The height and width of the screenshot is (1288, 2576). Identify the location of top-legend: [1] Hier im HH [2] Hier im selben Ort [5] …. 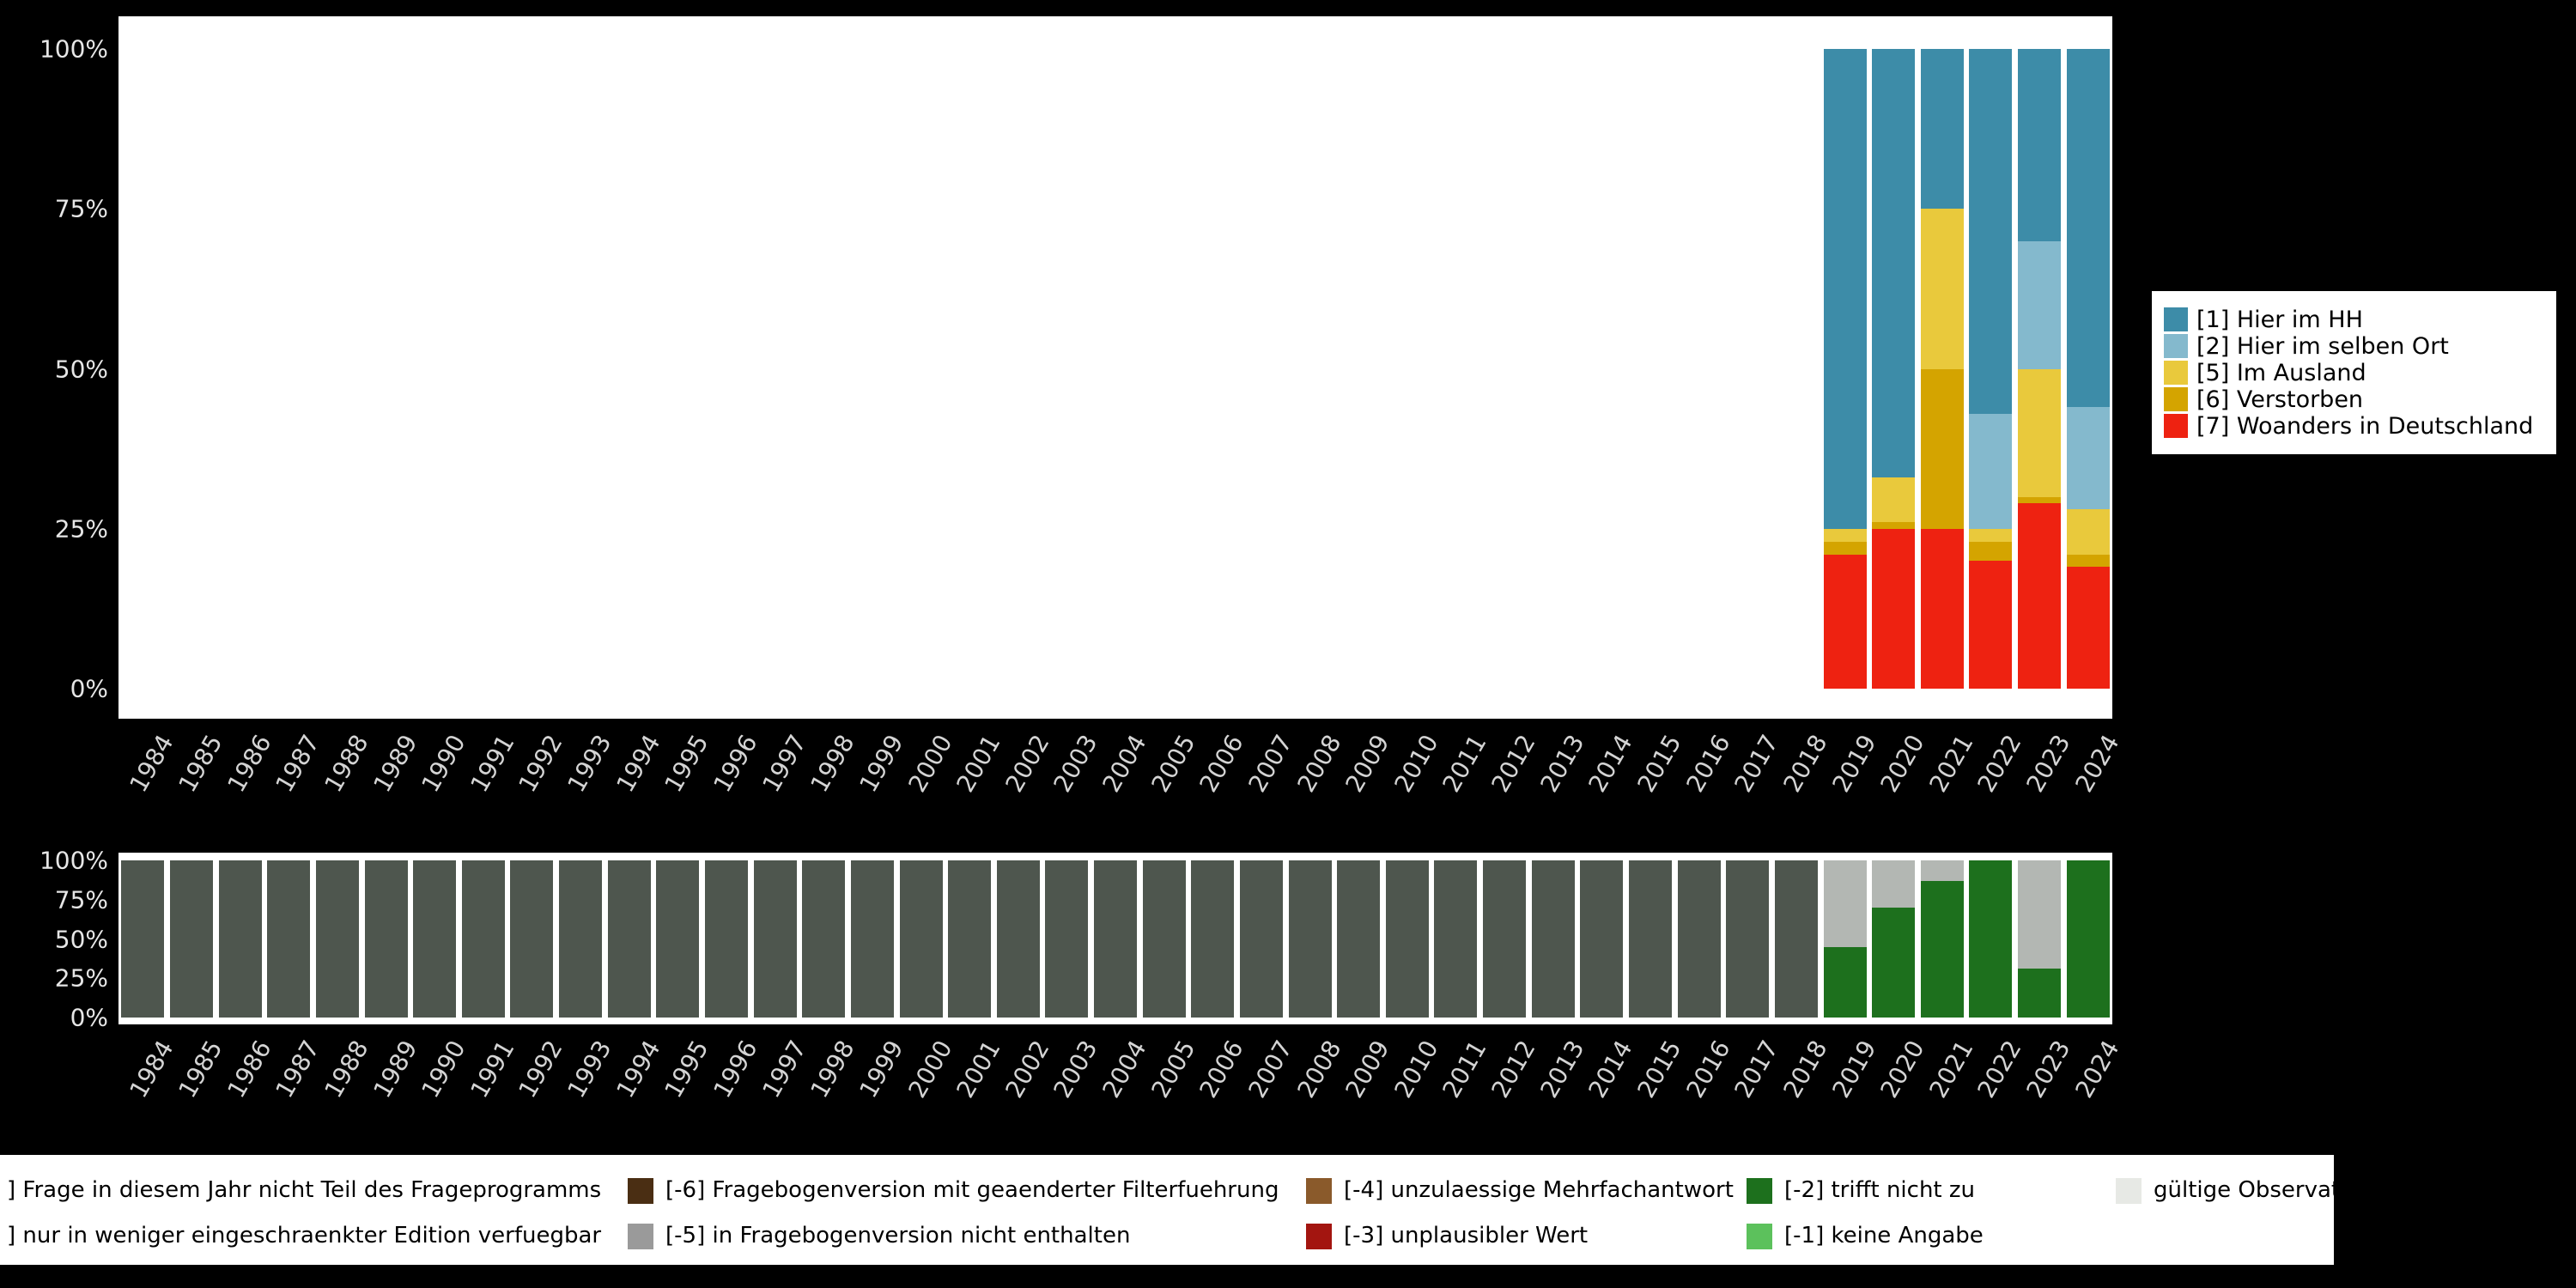
(2354, 372).